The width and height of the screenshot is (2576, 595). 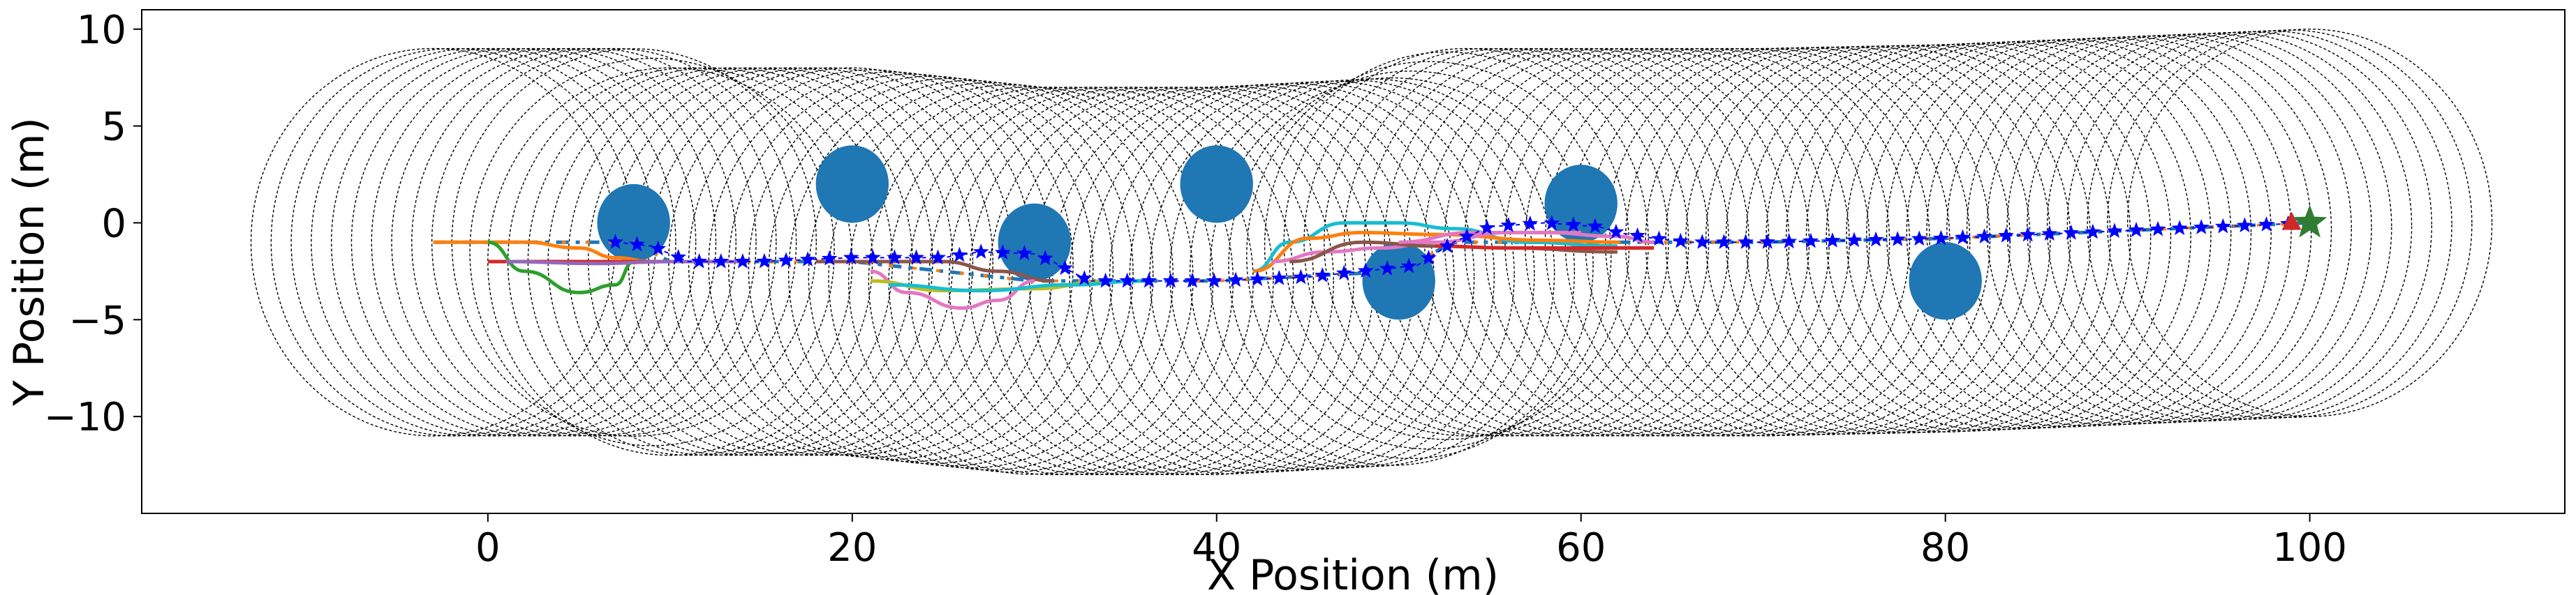 I want to click on executed-stars, so click(x=1462, y=251).